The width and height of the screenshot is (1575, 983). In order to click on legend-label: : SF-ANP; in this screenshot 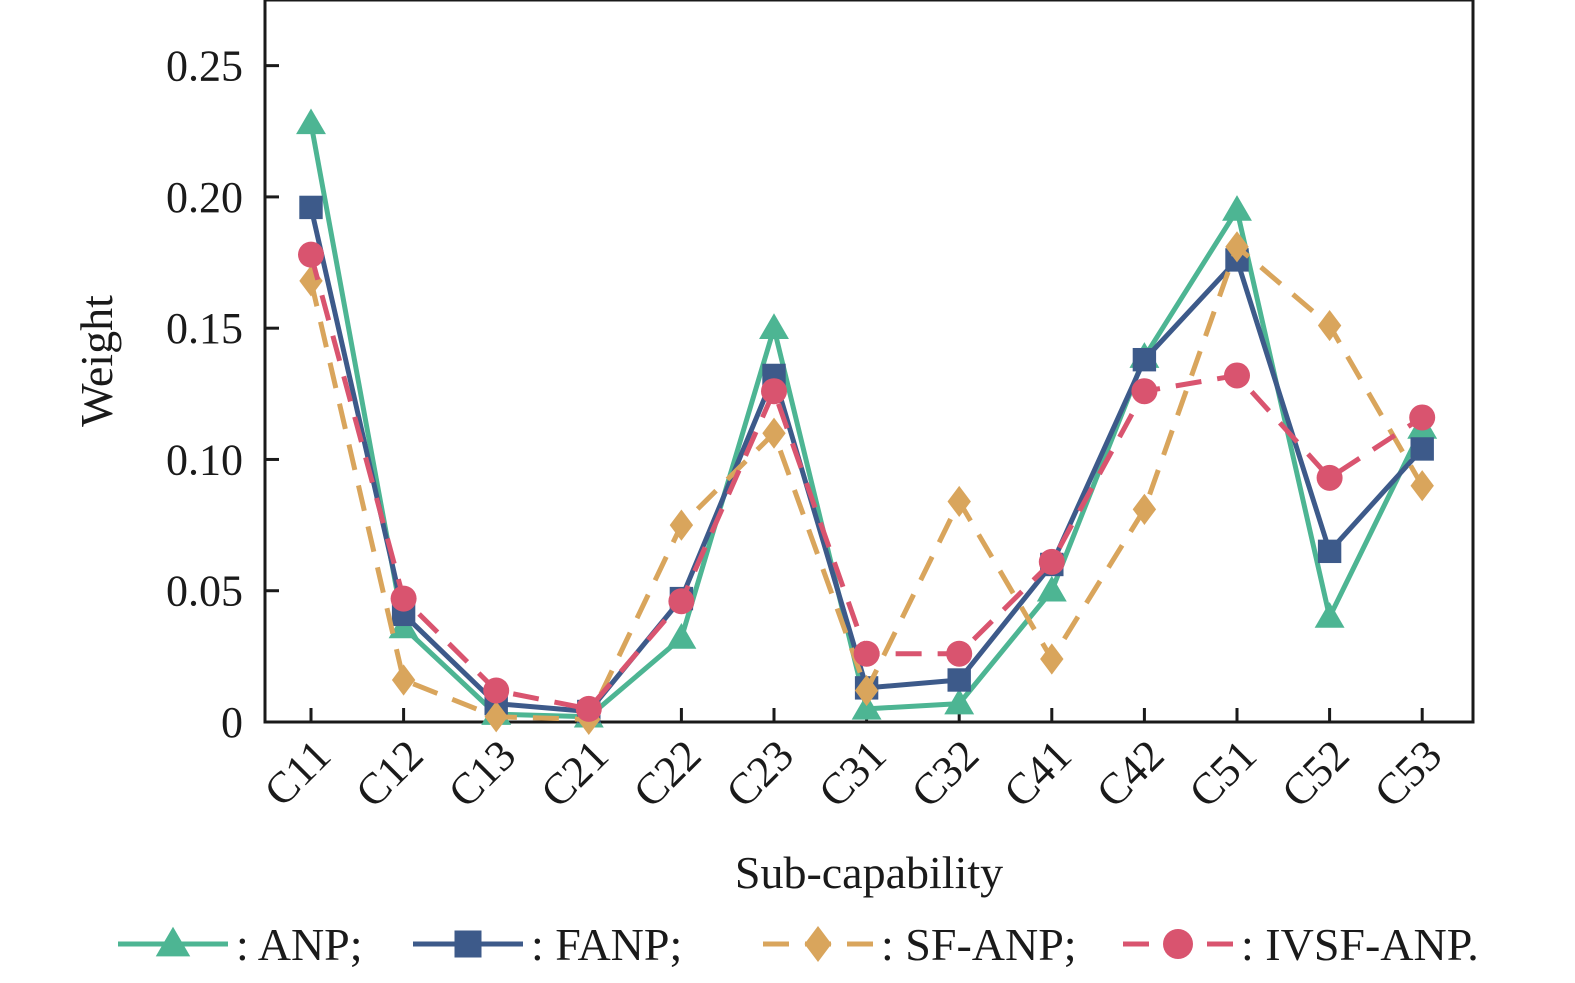, I will do `click(979, 944)`.